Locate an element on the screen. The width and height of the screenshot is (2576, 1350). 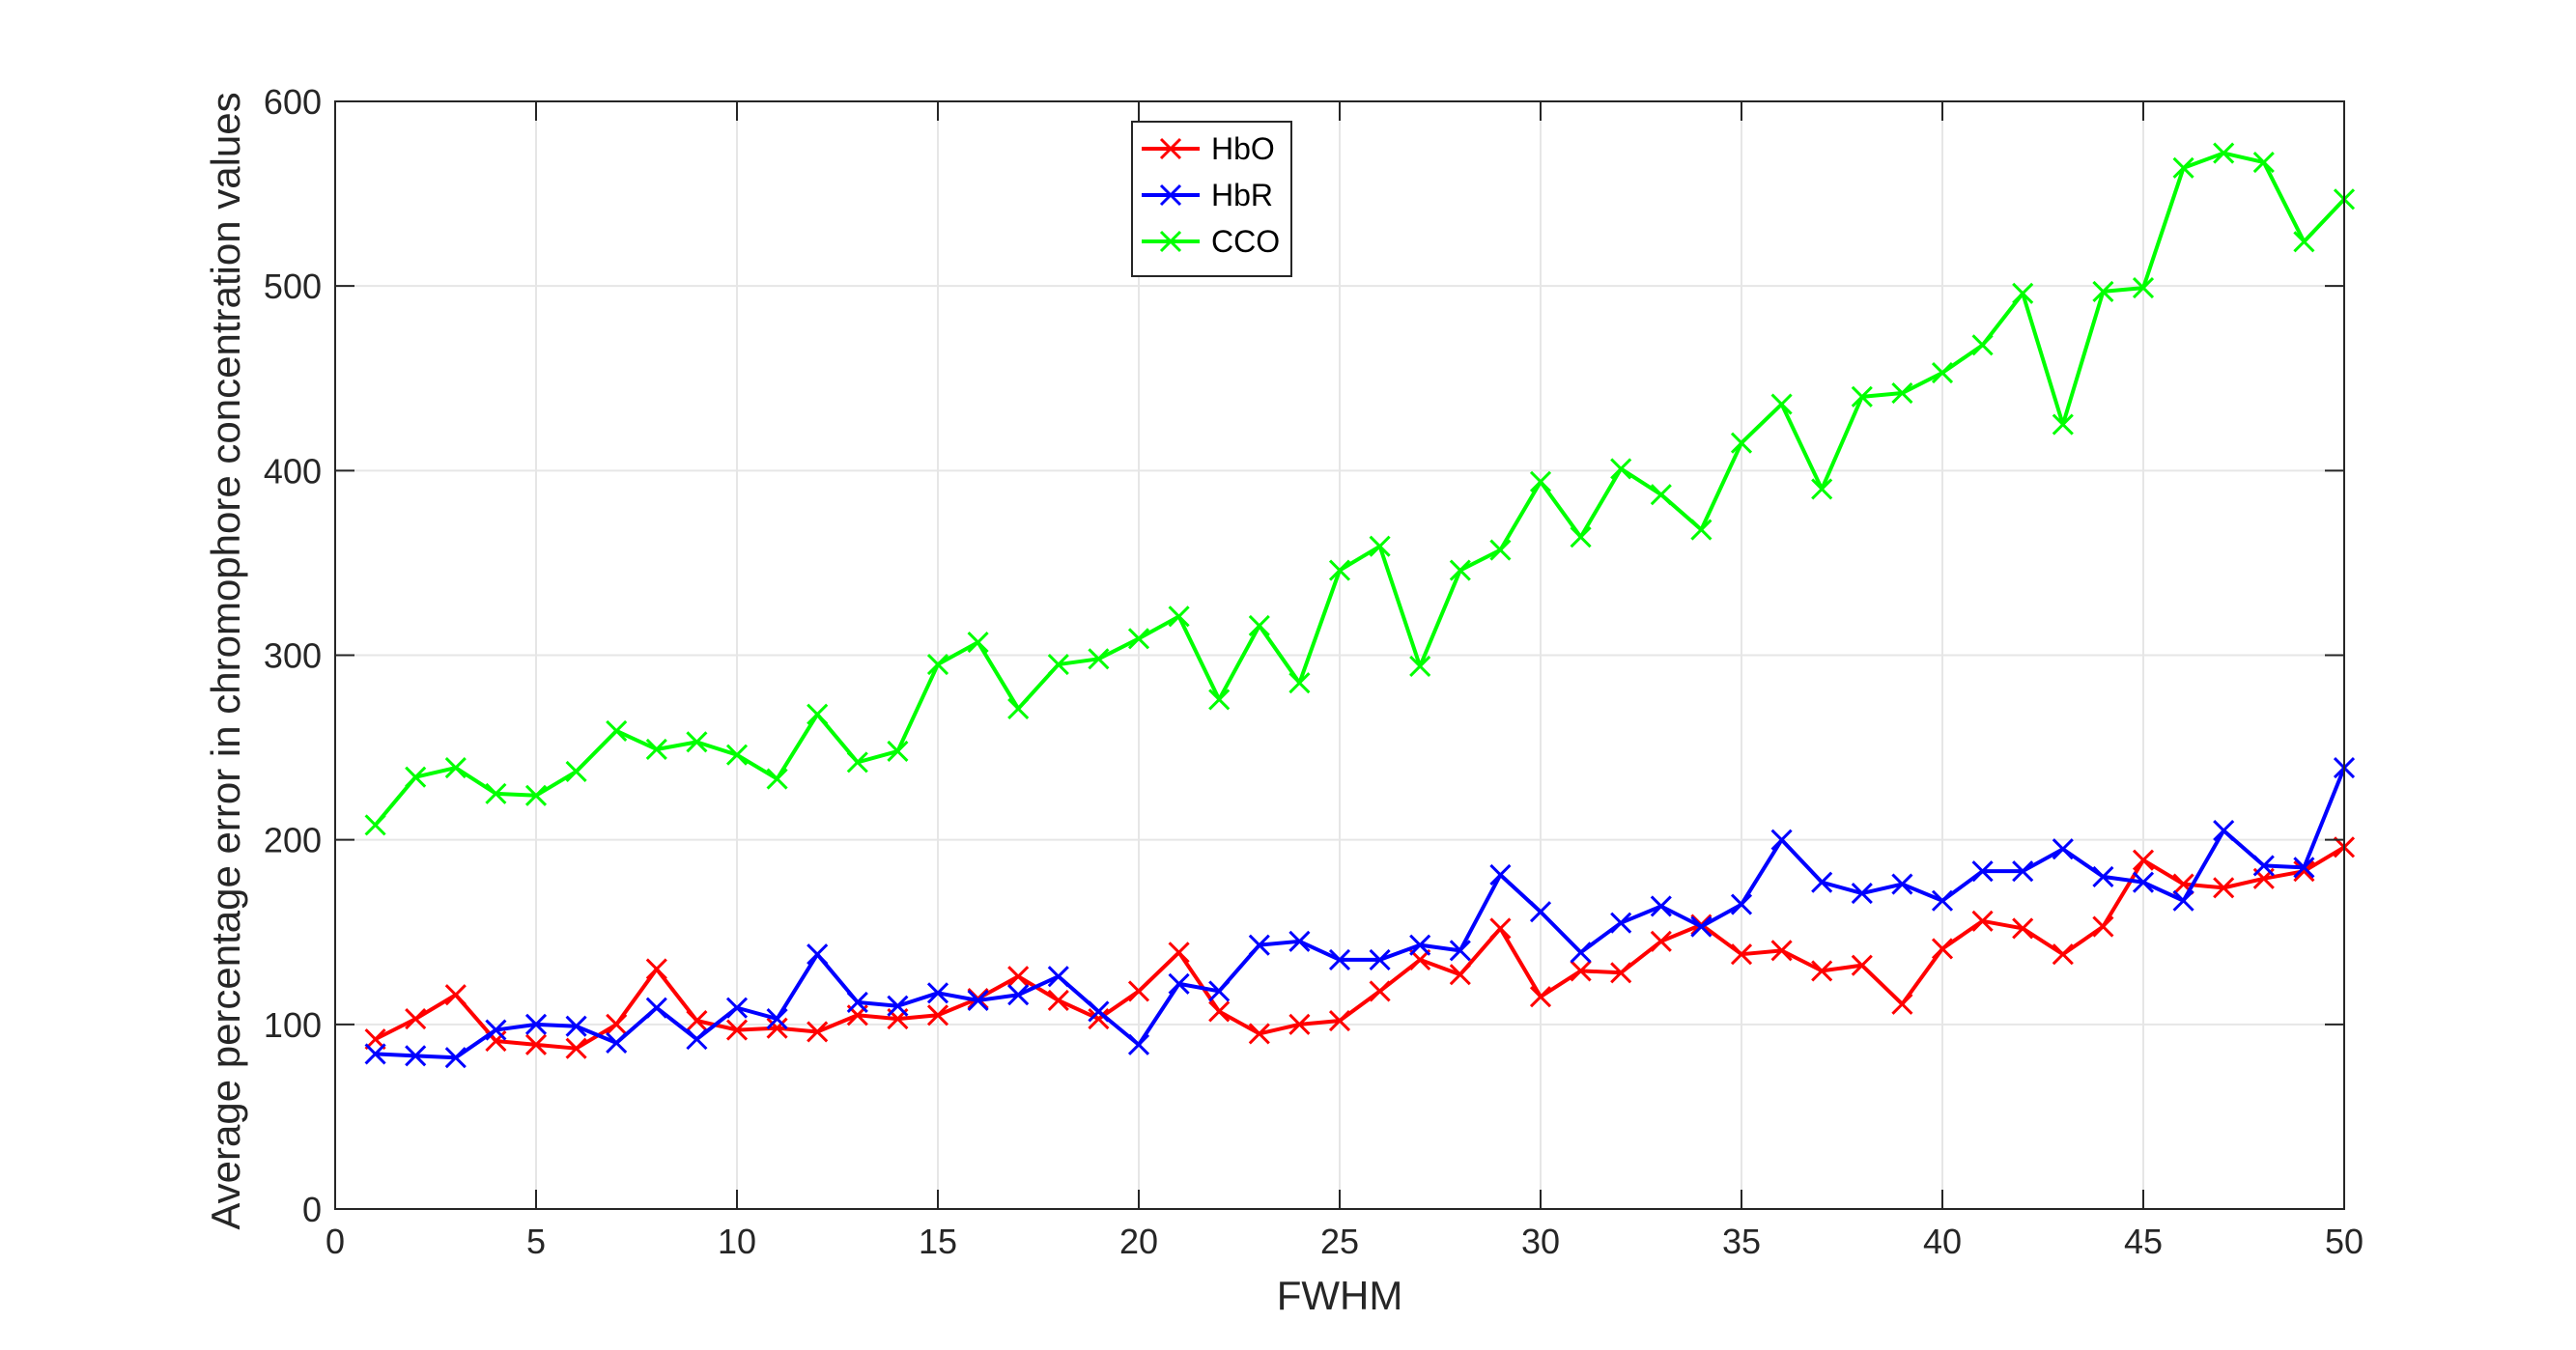
y-tick-label: 100 is located at coordinates (293, 1025).